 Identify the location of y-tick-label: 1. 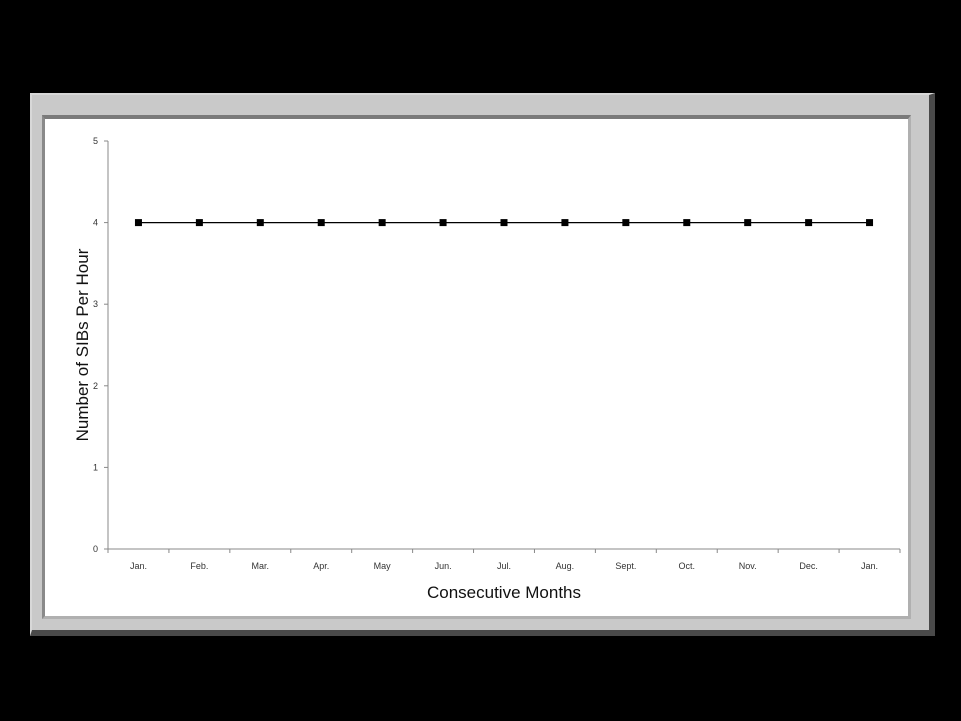
(95, 467).